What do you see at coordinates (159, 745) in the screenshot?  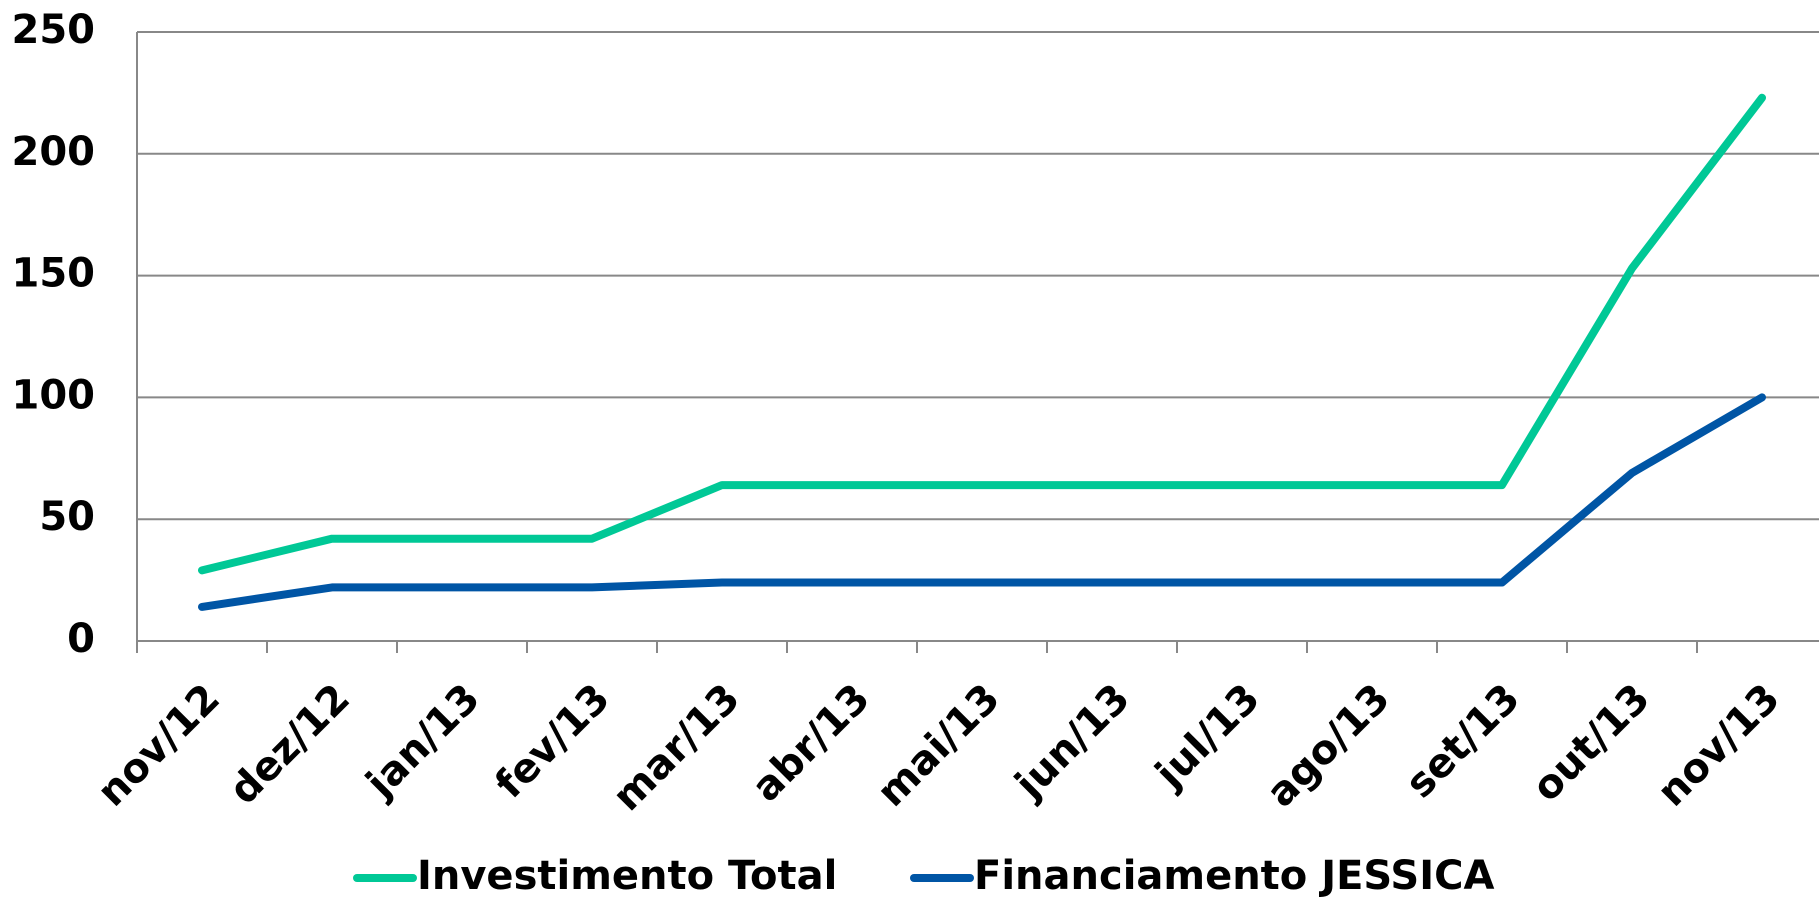 I see `x-tick-label: nov/12` at bounding box center [159, 745].